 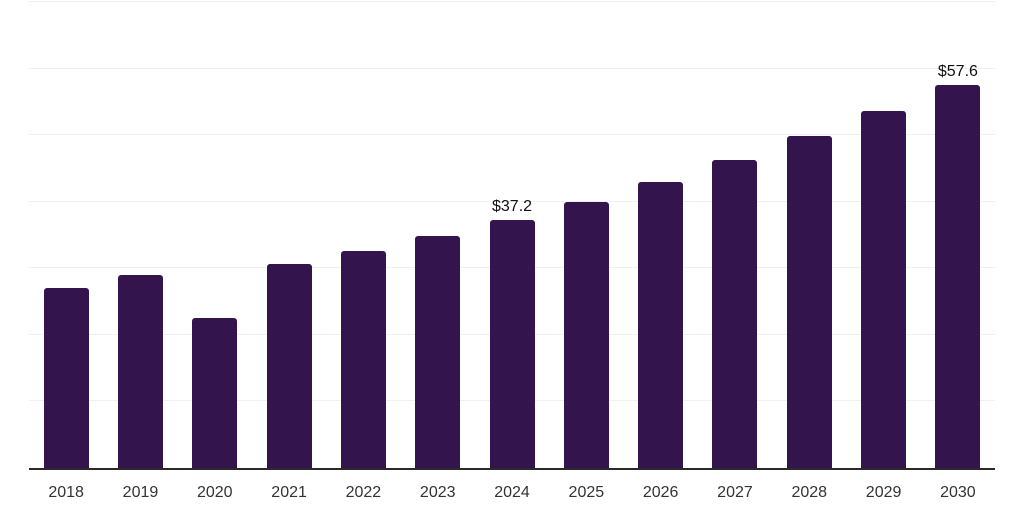 I want to click on x-tick-label: 2024, so click(x=512, y=492).